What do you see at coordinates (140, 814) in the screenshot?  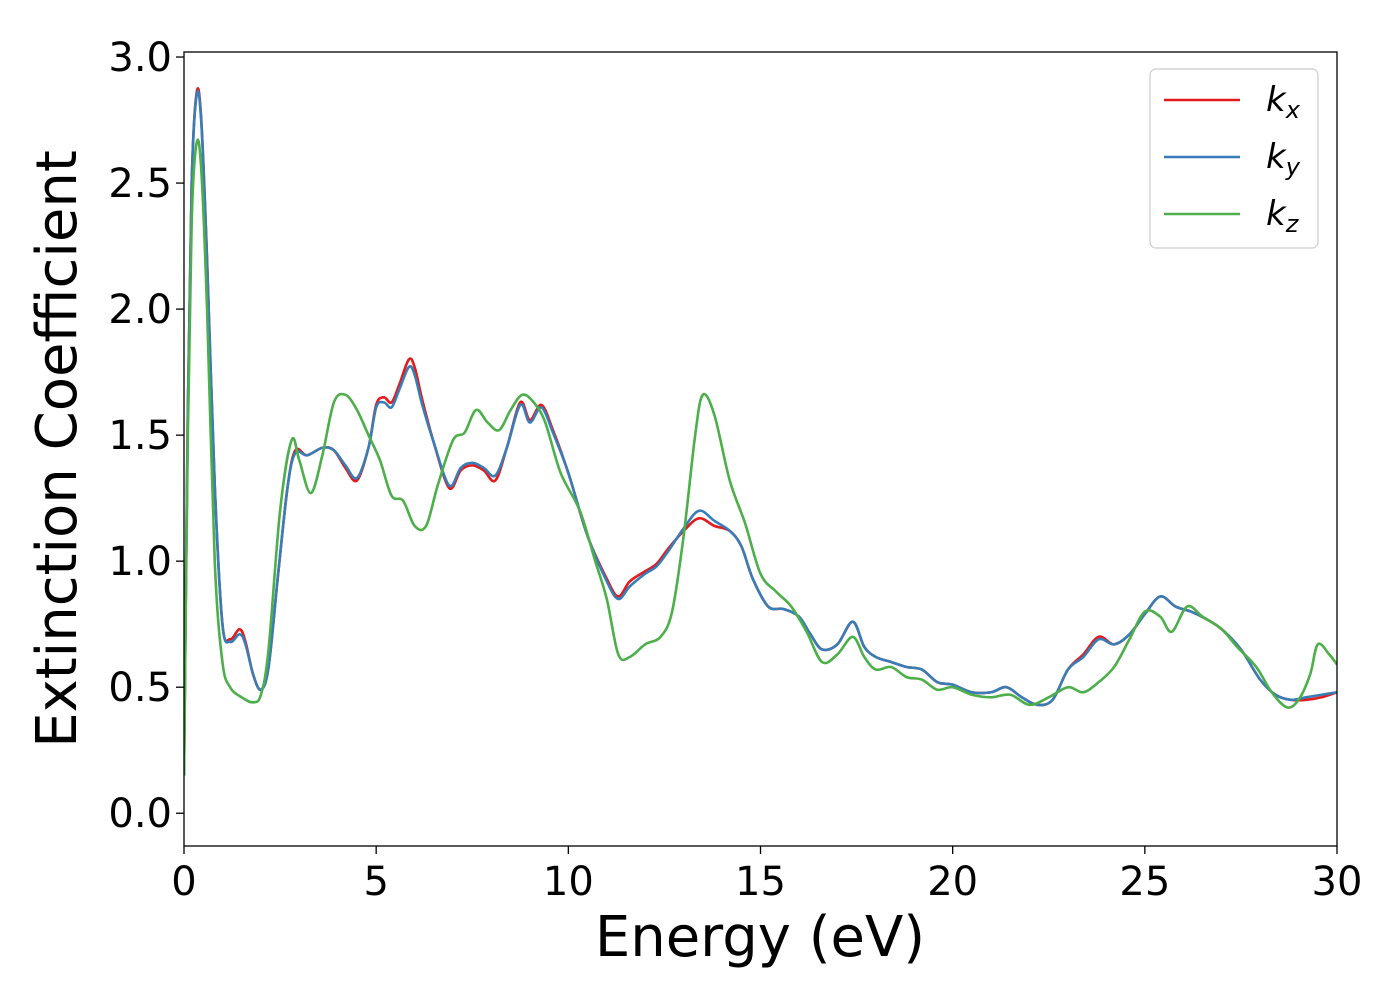 I see `y-tick-label: 0.0` at bounding box center [140, 814].